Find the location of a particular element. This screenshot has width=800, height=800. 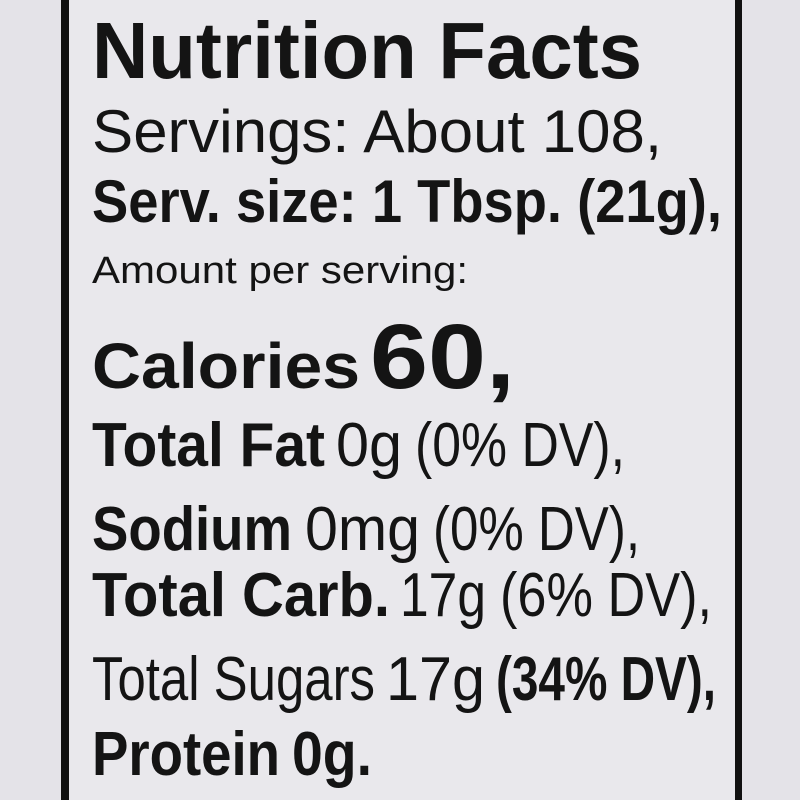

nutrient-name: Total Fat is located at coordinates (208, 445).